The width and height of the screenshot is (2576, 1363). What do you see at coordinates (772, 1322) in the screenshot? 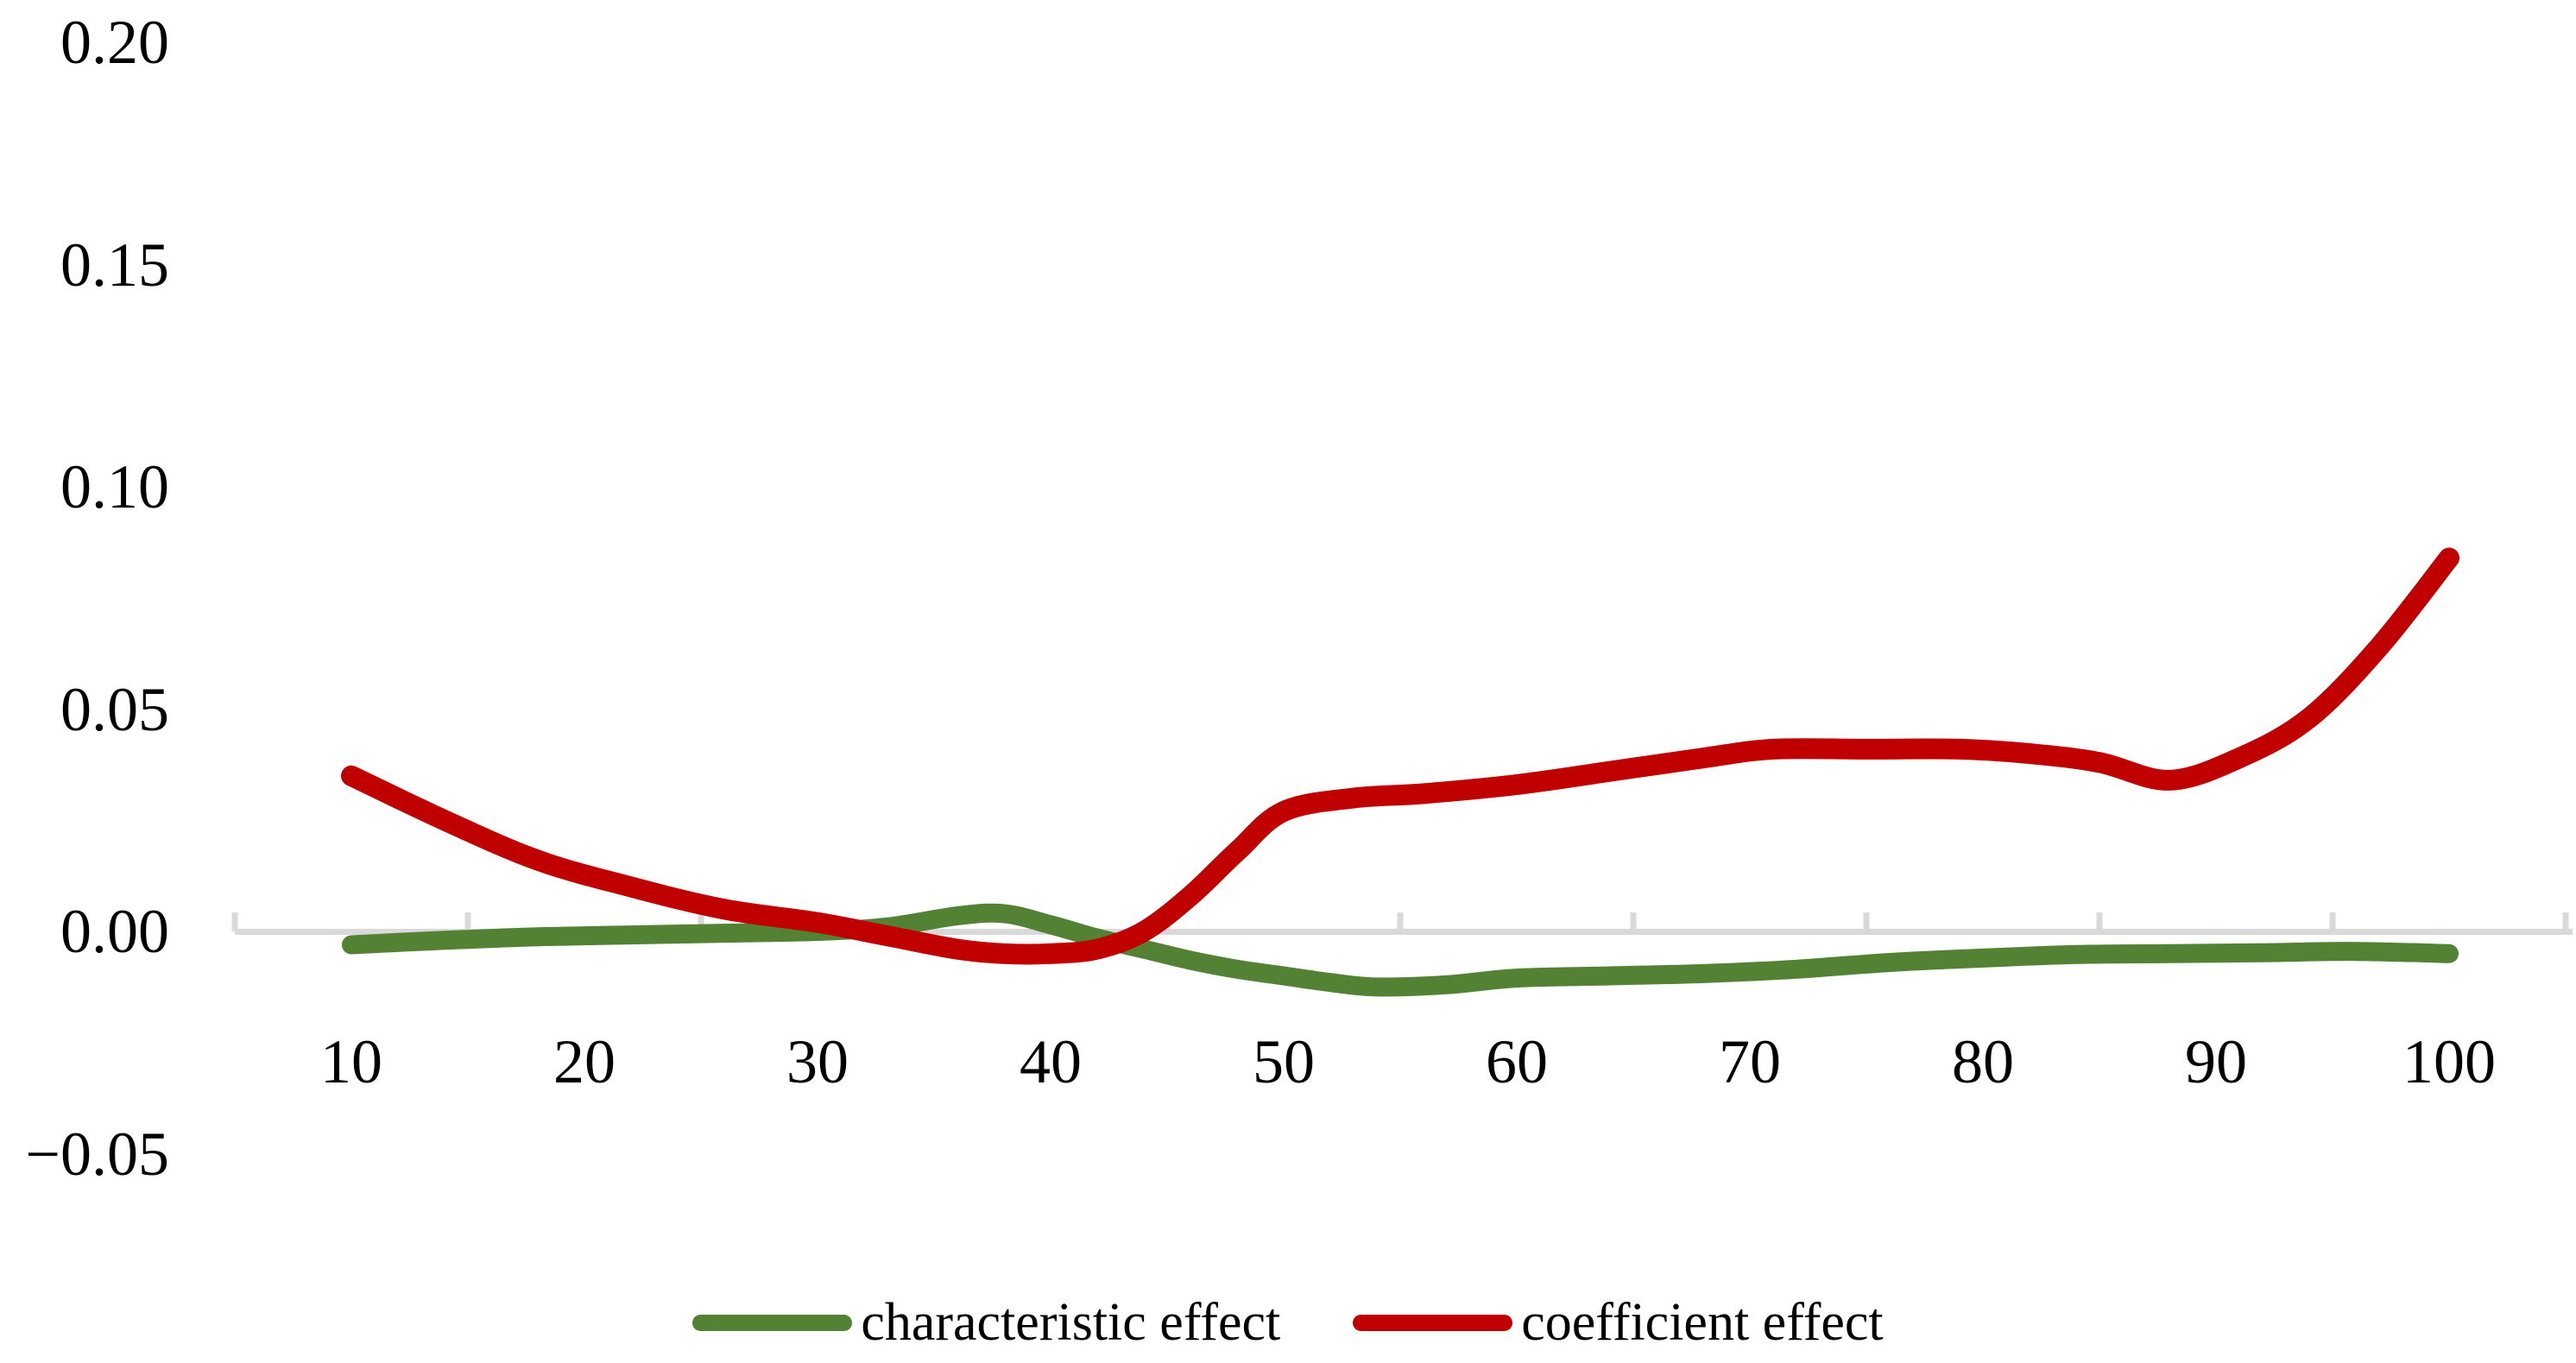
I see `characteristic-effect-swatch-icon` at bounding box center [772, 1322].